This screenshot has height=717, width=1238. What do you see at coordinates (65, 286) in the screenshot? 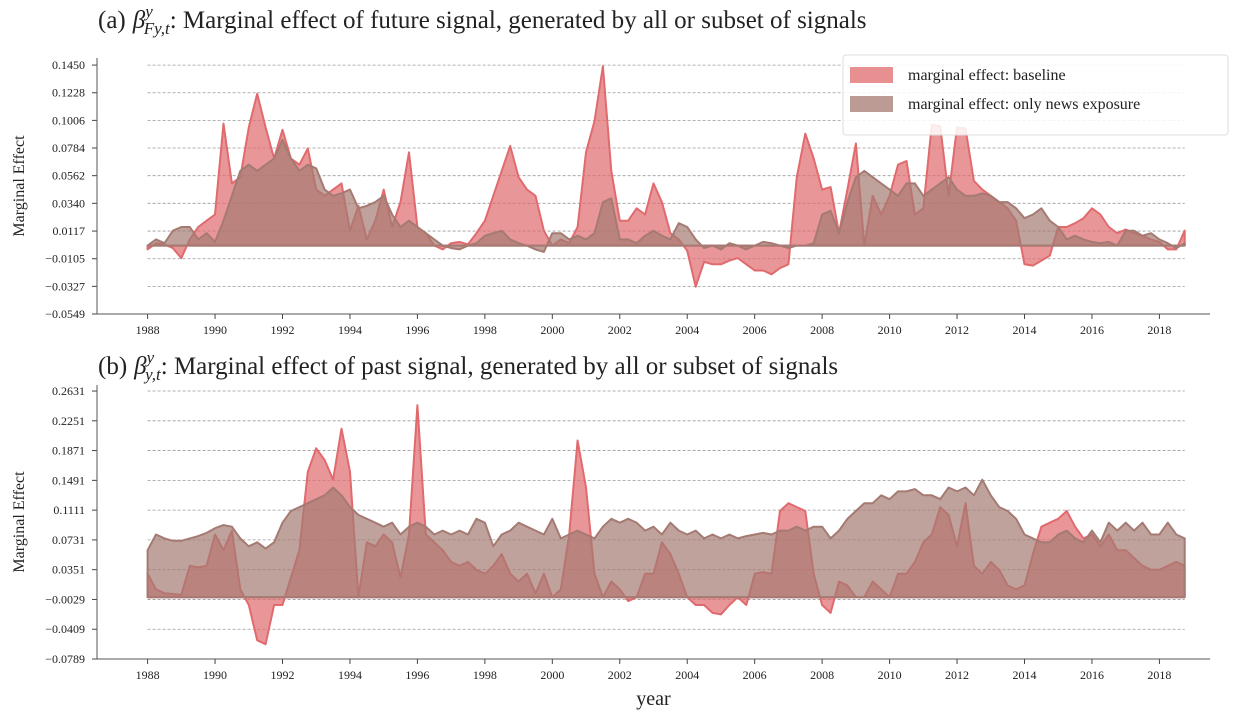
I see `y-tick-label: −0.0327` at bounding box center [65, 286].